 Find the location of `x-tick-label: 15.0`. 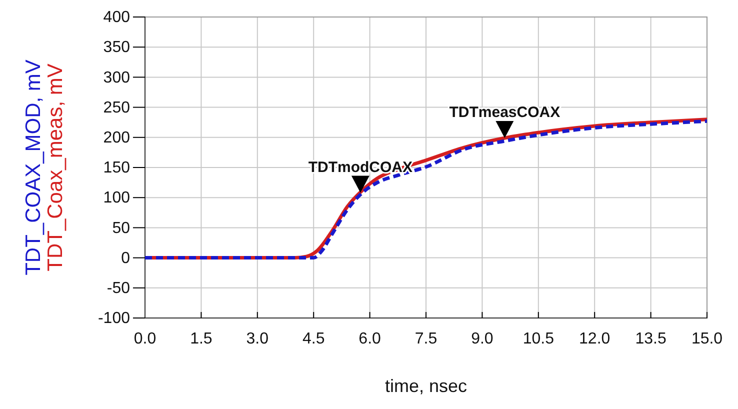

x-tick-label: 15.0 is located at coordinates (707, 339).